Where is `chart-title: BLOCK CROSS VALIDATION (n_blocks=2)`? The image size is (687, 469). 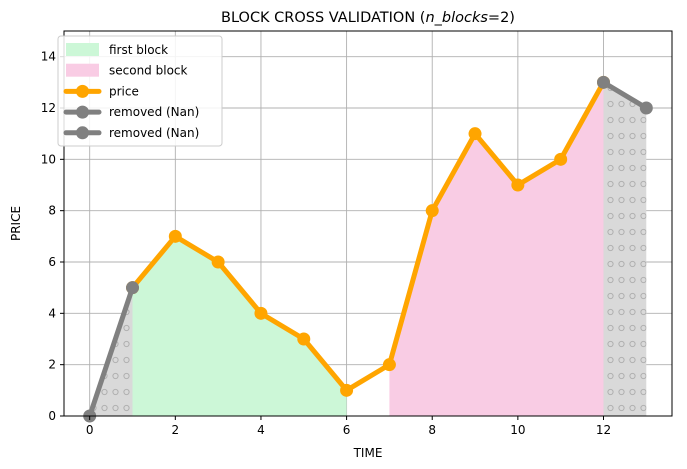 chart-title: BLOCK CROSS VALIDATION (n_blocks=2) is located at coordinates (368, 18).